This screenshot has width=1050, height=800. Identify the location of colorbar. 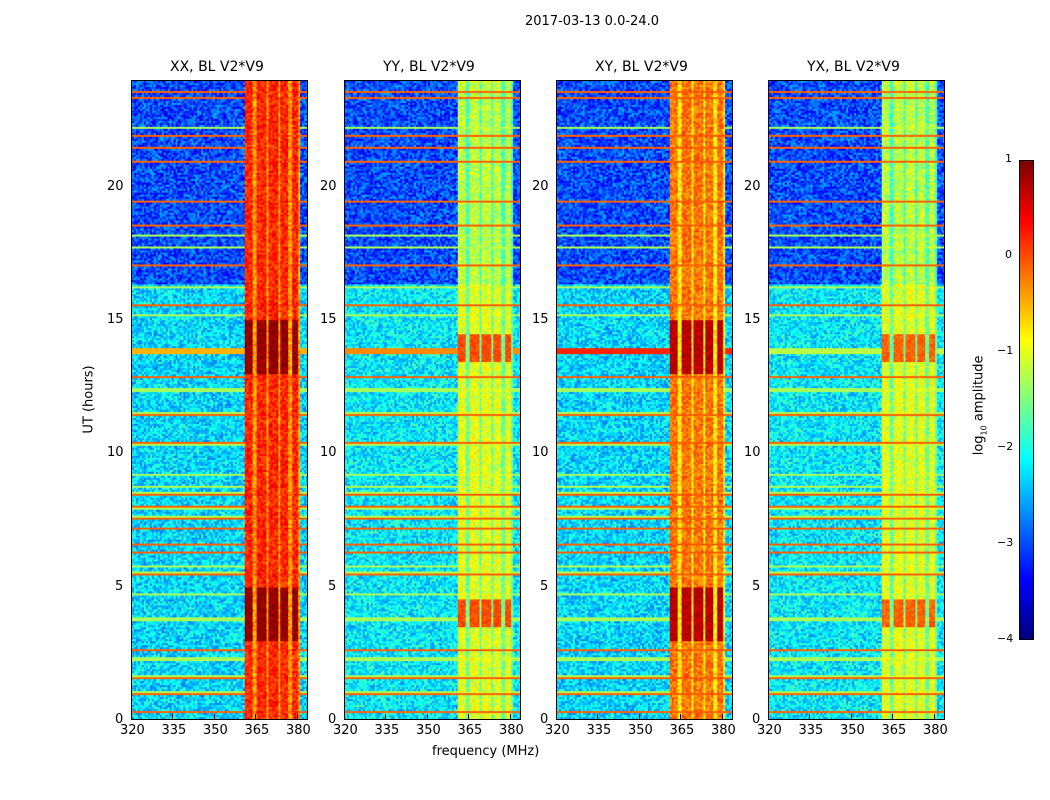
(1026, 400).